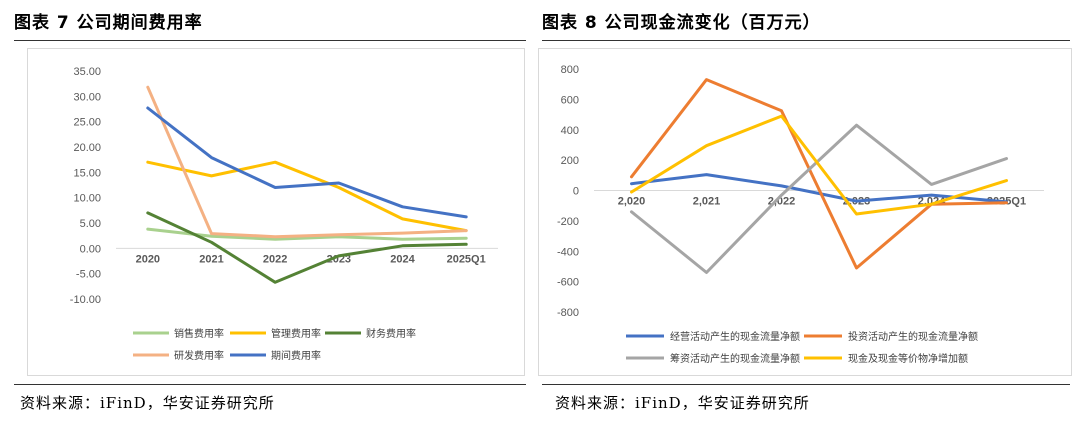  What do you see at coordinates (270, 40) in the screenshot?
I see `left-title-rule` at bounding box center [270, 40].